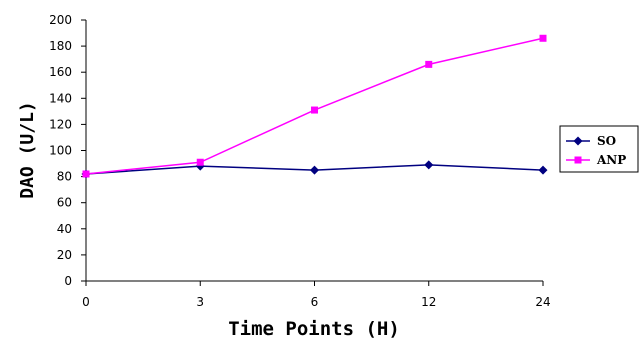 This screenshot has width=641, height=342. What do you see at coordinates (27, 150) in the screenshot?
I see `y-axis-title: DAO (U/L)` at bounding box center [27, 150].